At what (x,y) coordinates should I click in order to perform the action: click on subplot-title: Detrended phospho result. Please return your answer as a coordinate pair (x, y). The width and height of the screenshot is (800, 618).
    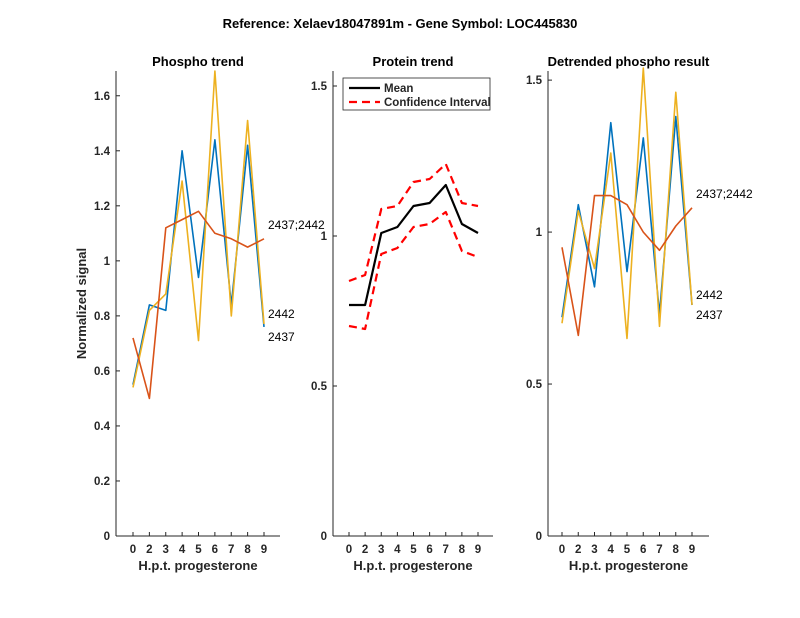
    Looking at the image, I should click on (629, 61).